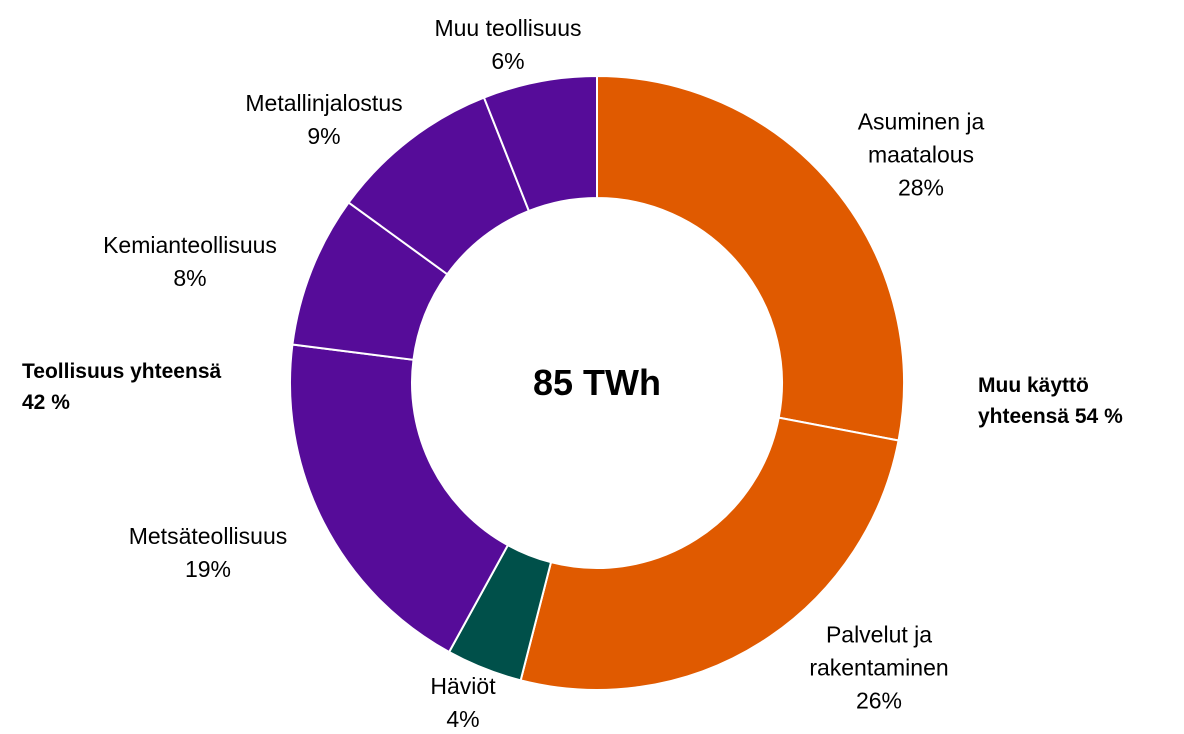  I want to click on value-label: 8%, so click(190, 278).